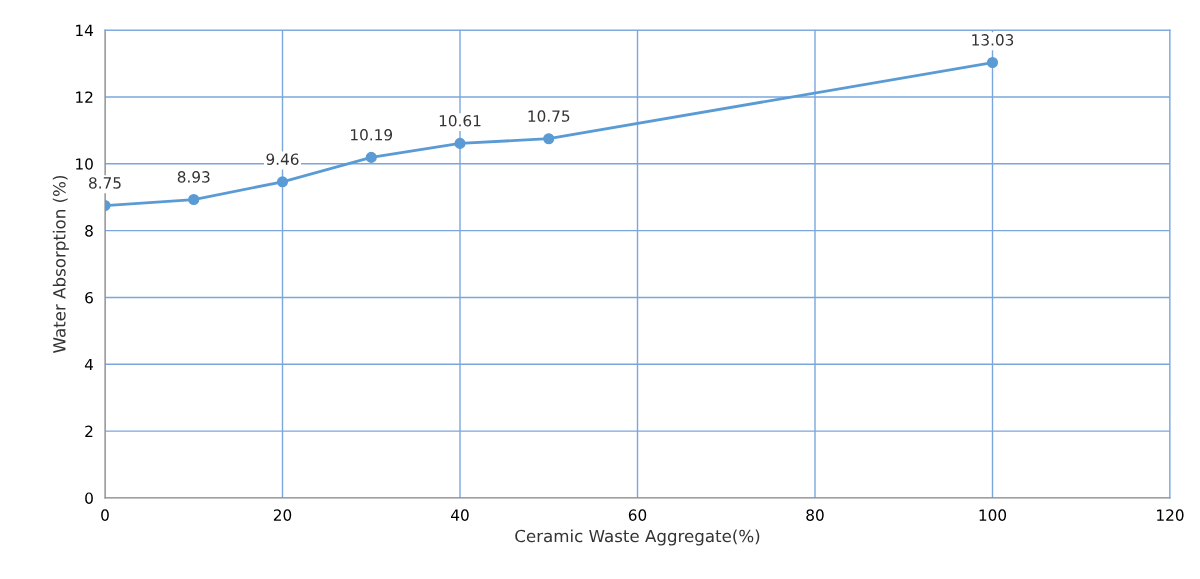  I want to click on data-label: 8.93, so click(193, 177).